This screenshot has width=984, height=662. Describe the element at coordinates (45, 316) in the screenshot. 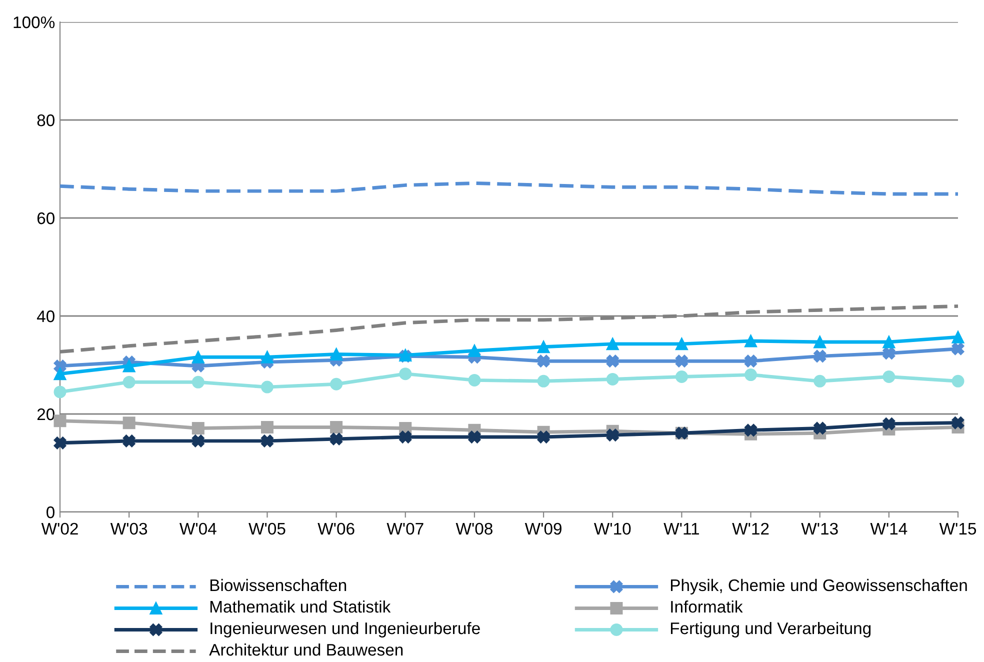

I see `y-tick-label: 40` at that location.